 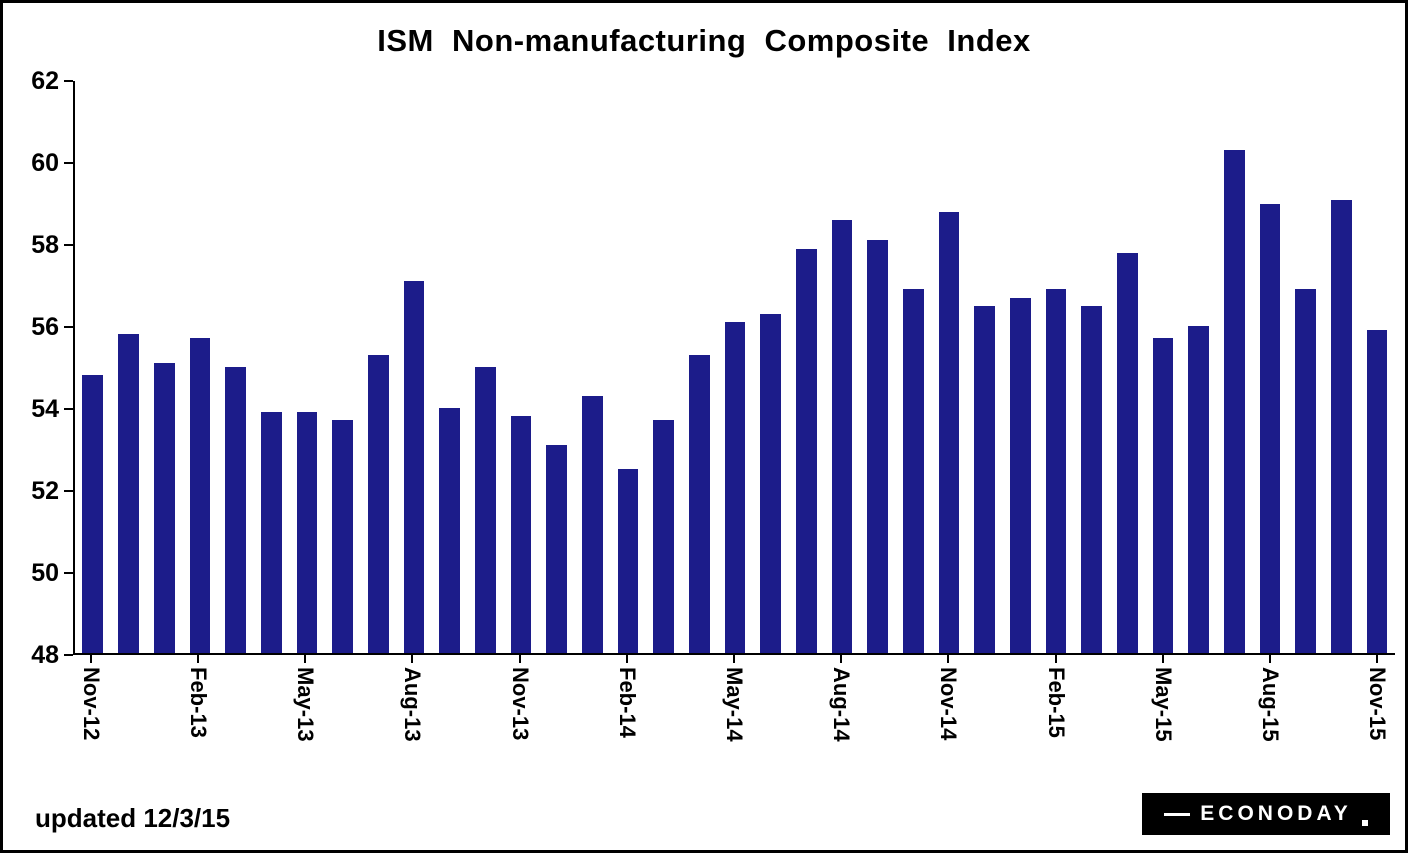 What do you see at coordinates (842, 704) in the screenshot?
I see `x-tick-label: Aug-14` at bounding box center [842, 704].